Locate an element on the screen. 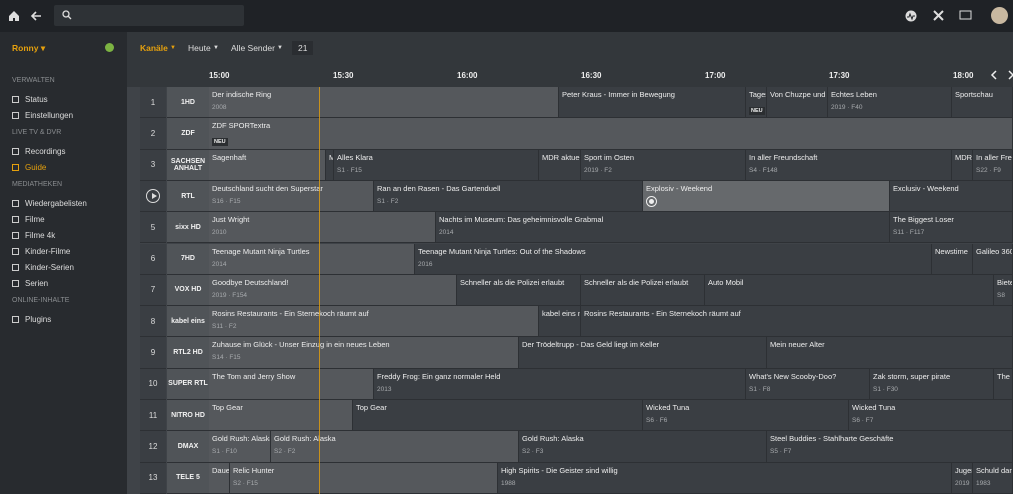  channel-logo: kabel eins is located at coordinates (188, 322).